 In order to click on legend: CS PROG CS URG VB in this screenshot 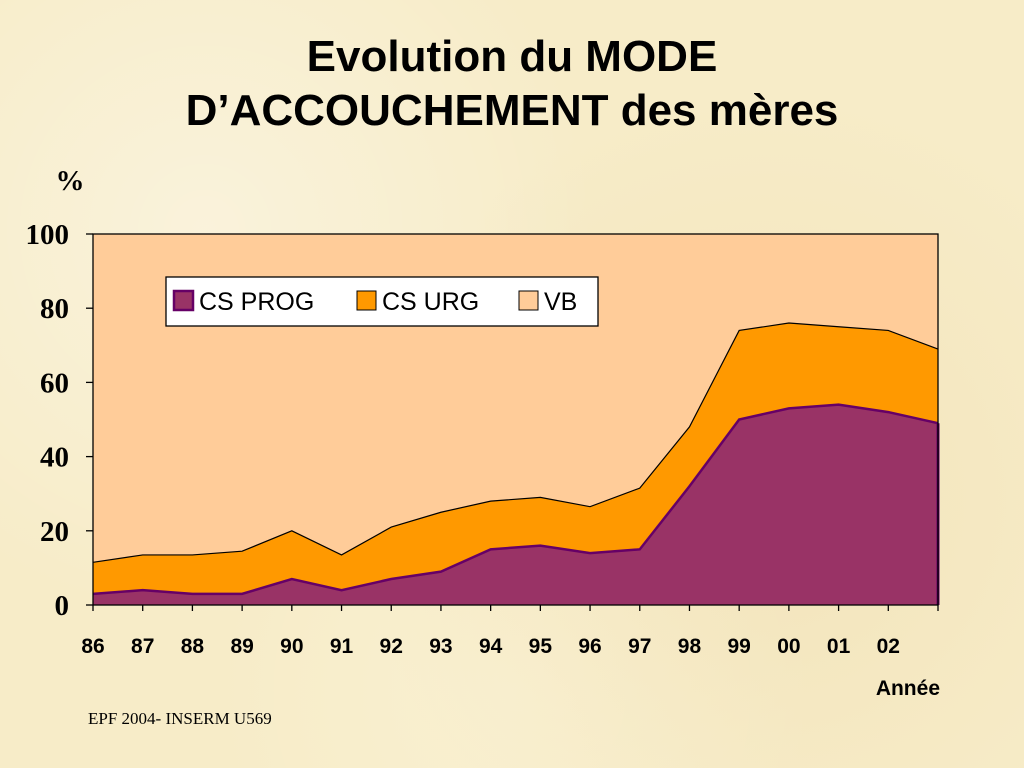, I will do `click(382, 301)`.